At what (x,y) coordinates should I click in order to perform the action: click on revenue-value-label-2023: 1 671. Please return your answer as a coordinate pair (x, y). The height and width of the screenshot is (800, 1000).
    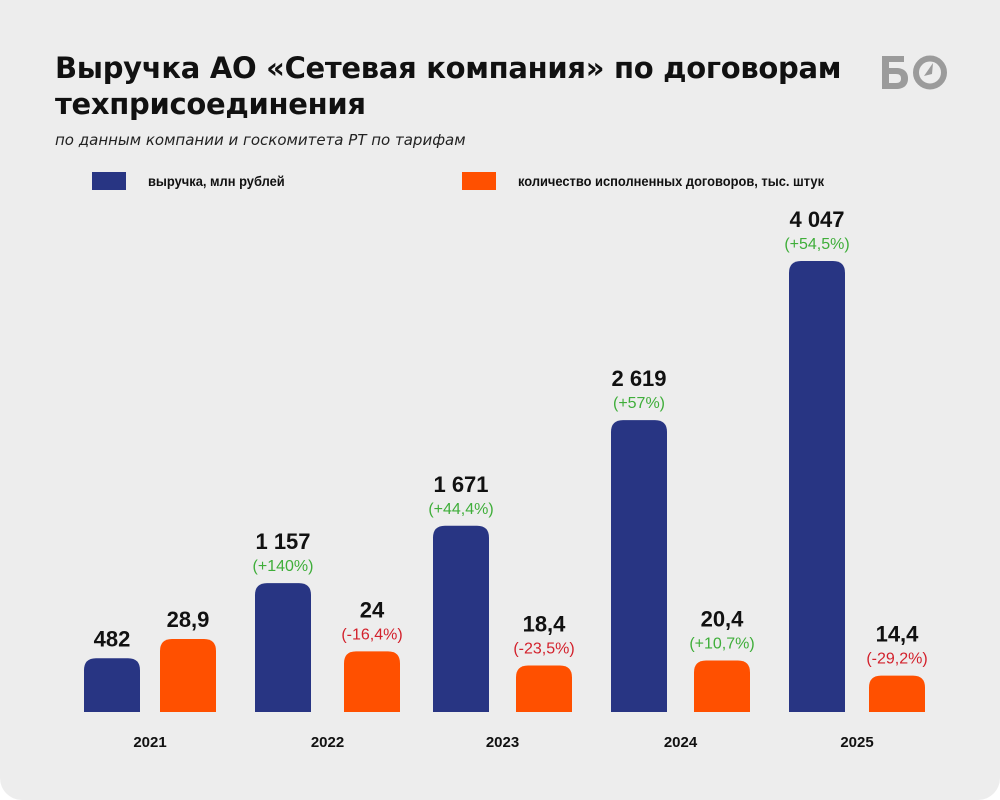
    Looking at the image, I should click on (460, 484).